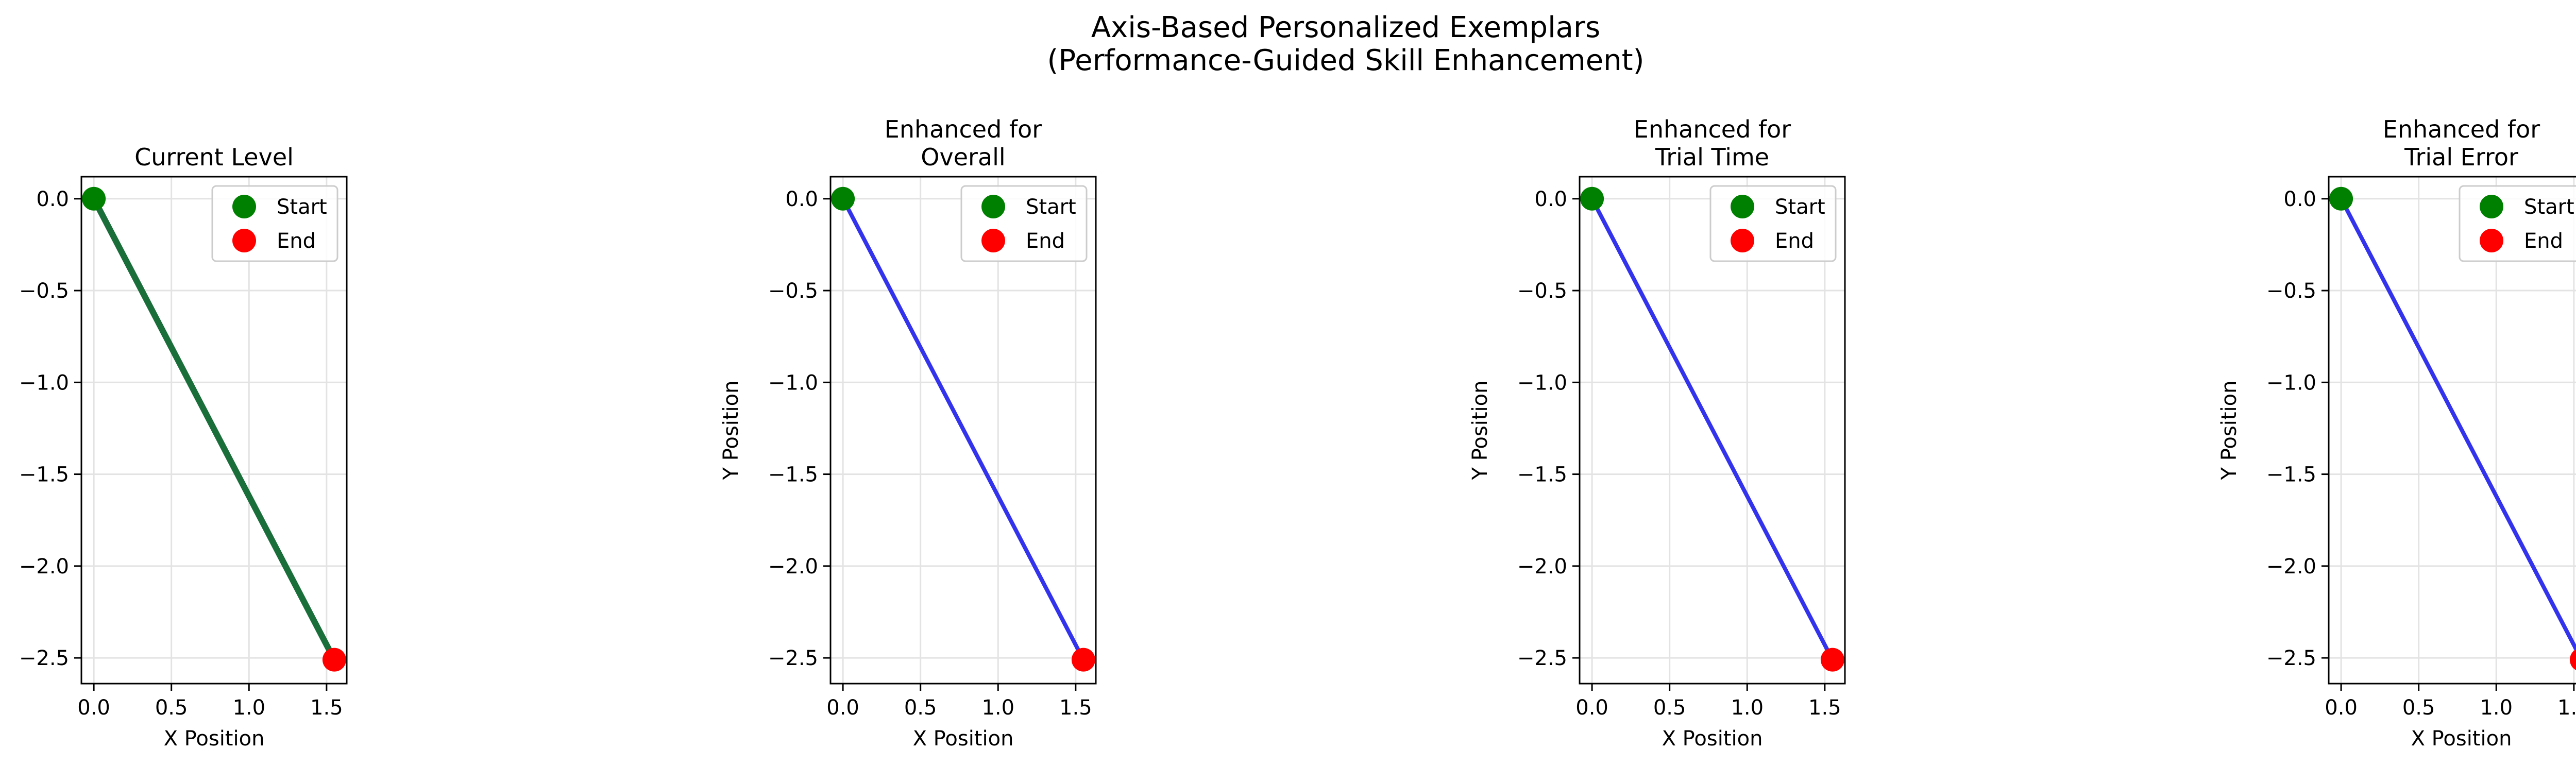 The height and width of the screenshot is (765, 2576). What do you see at coordinates (44, 291) in the screenshot?
I see `chart-1-y-tick-label-1: −0.5` at bounding box center [44, 291].